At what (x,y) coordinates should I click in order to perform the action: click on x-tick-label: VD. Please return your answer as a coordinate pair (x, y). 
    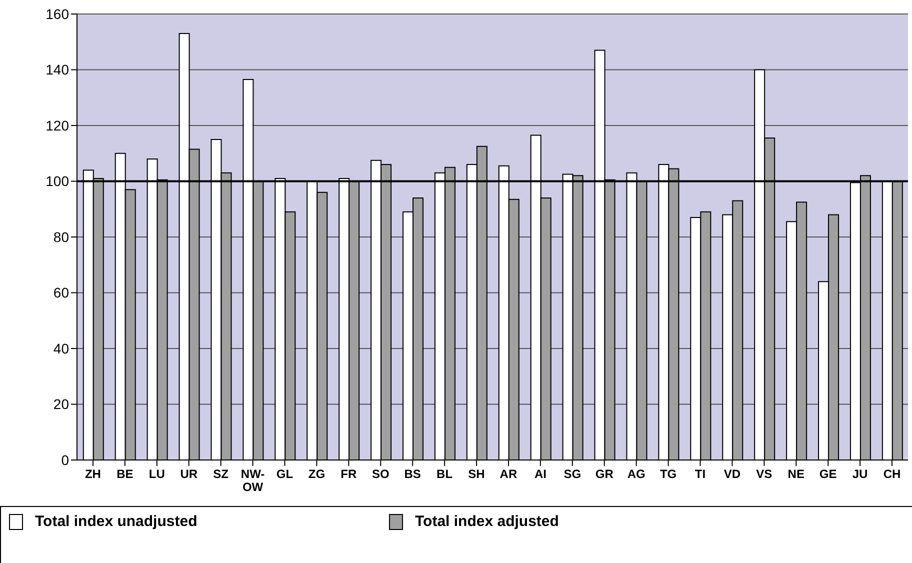
    Looking at the image, I should click on (732, 474).